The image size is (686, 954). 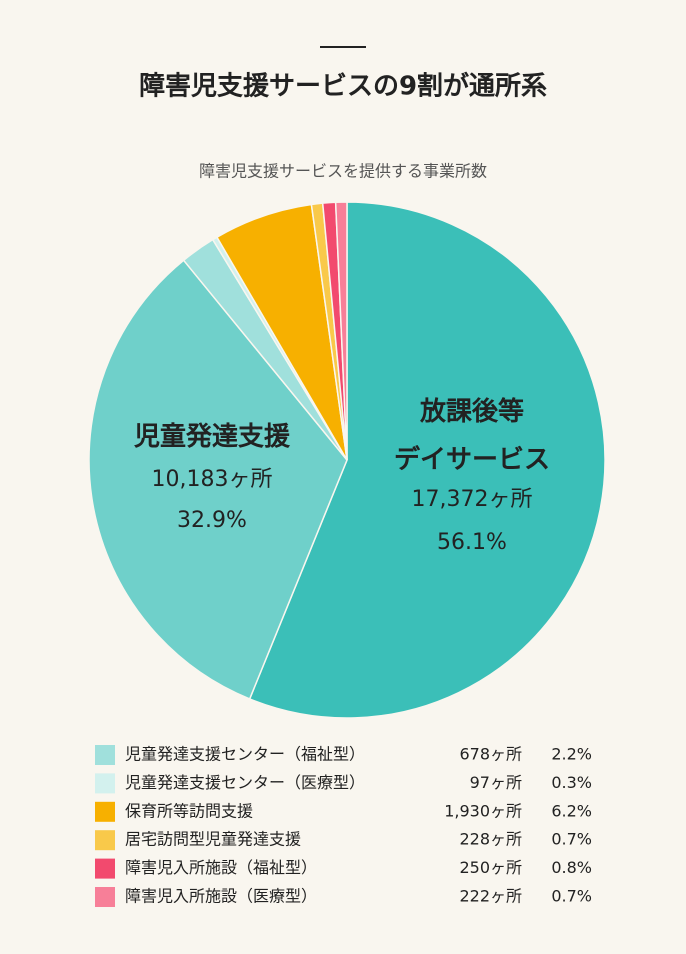 What do you see at coordinates (571, 810) in the screenshot?
I see `legend-percent: 6.2%` at bounding box center [571, 810].